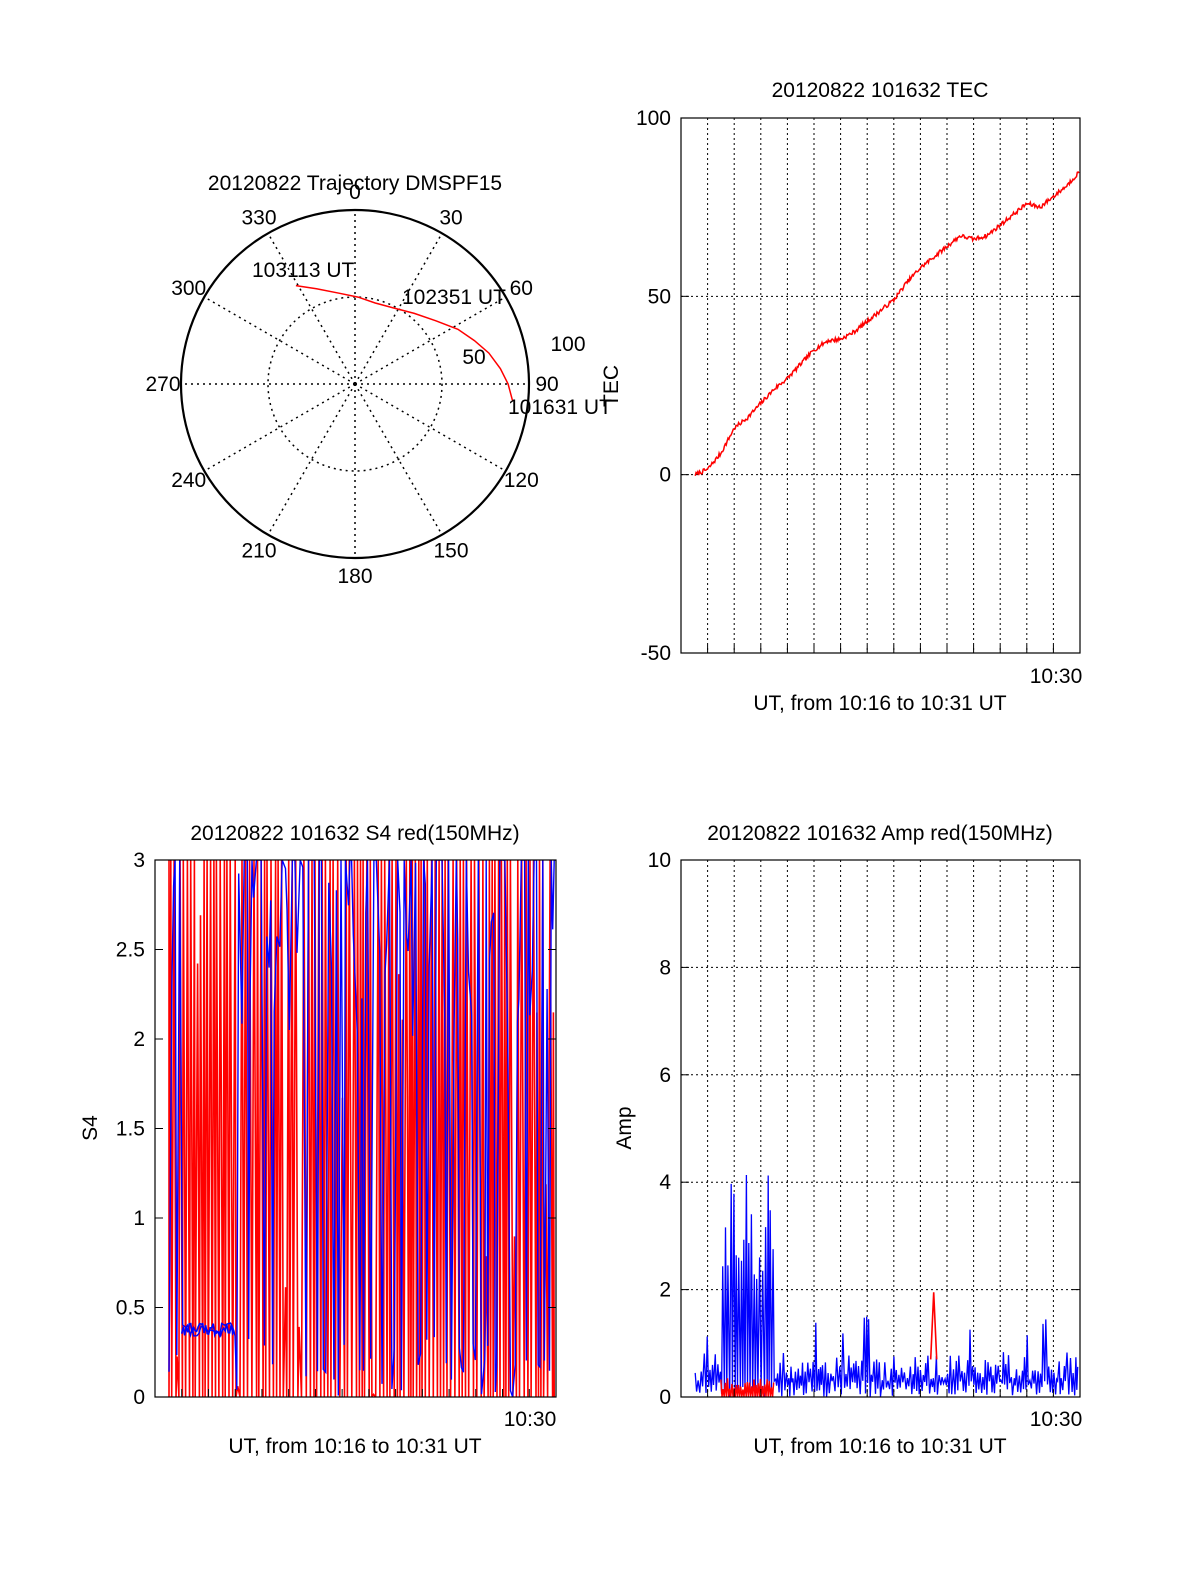  Describe the element at coordinates (560, 407) in the screenshot. I see `polar-time-label-start: 101631 UT` at that location.